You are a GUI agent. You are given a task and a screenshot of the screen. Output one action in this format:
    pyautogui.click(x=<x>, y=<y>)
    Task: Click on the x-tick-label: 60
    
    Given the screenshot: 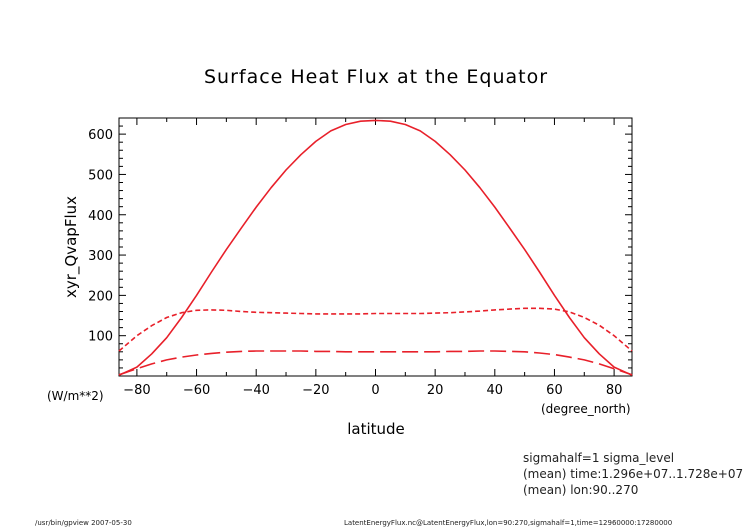 What is the action you would take?
    pyautogui.click(x=554, y=390)
    